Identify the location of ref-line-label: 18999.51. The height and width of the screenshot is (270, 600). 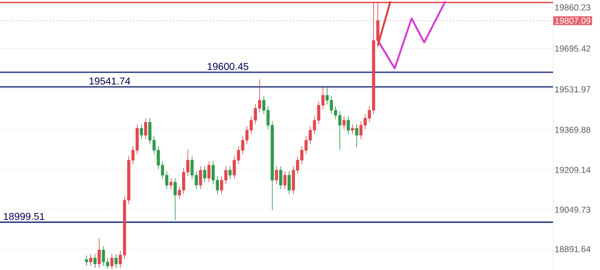
(24, 216).